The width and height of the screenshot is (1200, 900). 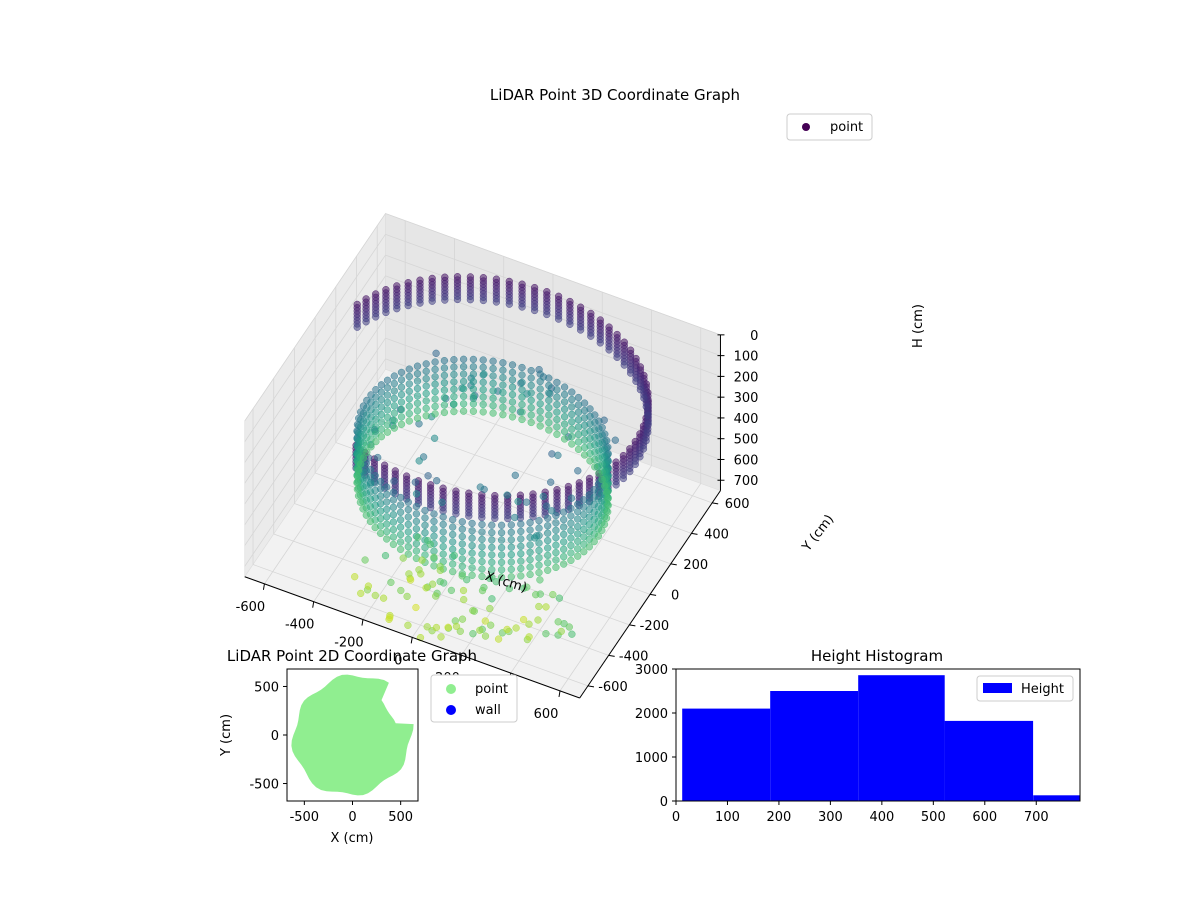 I want to click on histogram-bar, so click(x=726, y=754).